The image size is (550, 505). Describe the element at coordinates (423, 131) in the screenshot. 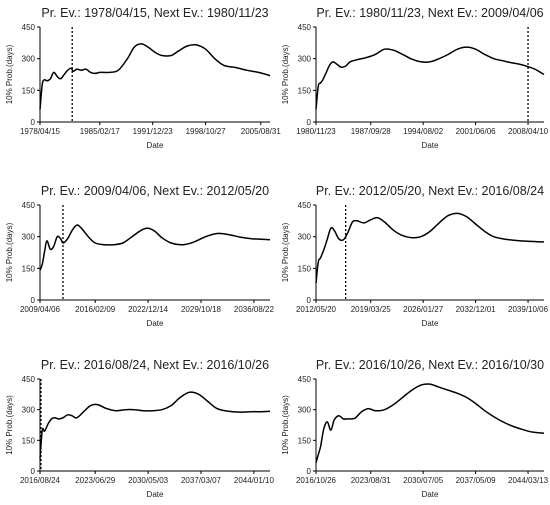

I see `x-tick-label: 1994/08/02` at that location.